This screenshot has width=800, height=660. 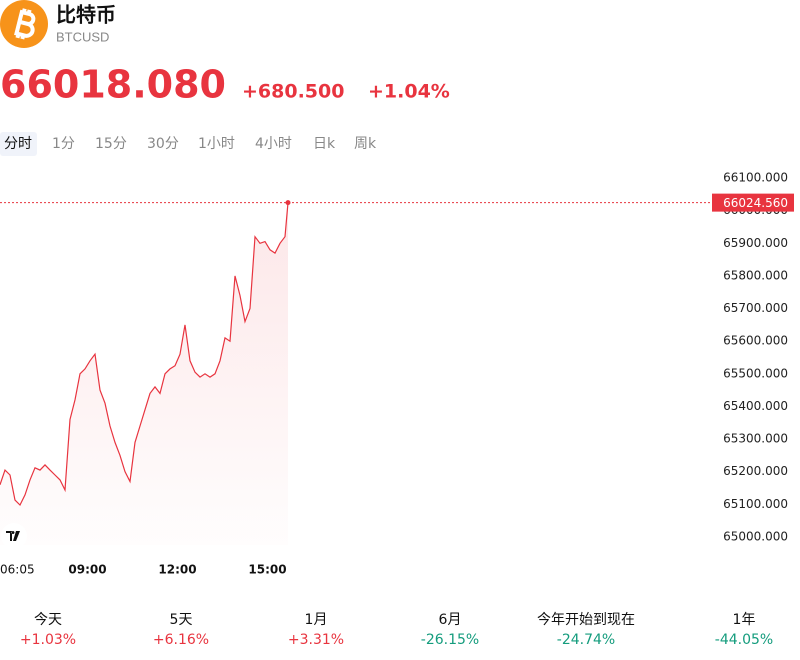 What do you see at coordinates (755, 471) in the screenshot?
I see `y-tick-label: 65200.000` at bounding box center [755, 471].